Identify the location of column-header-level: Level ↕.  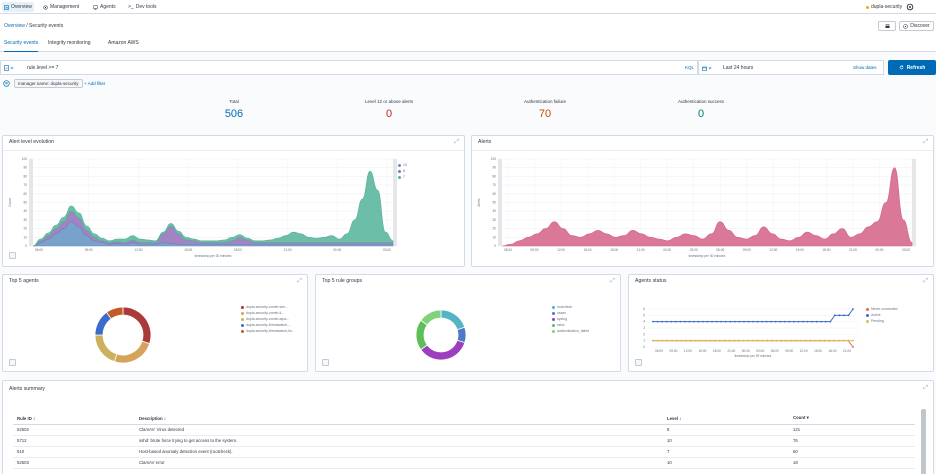
(674, 418).